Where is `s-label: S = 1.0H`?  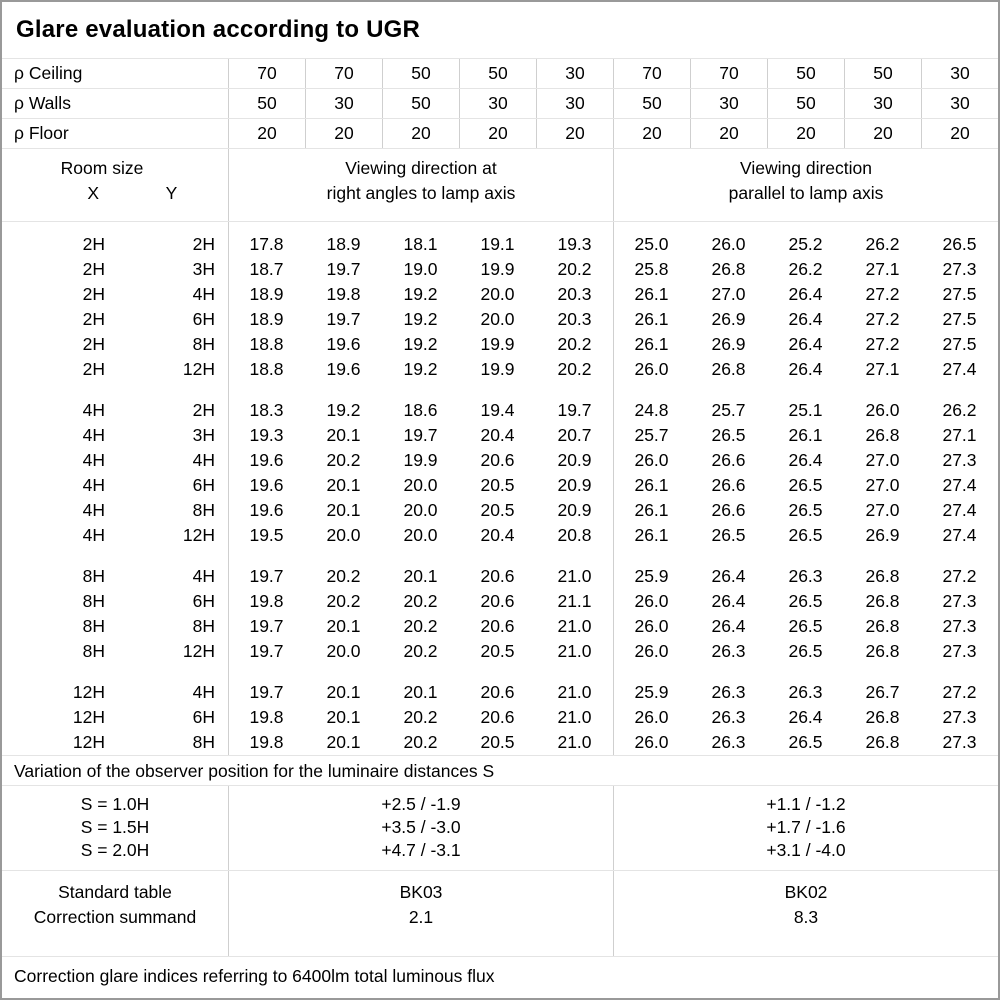 s-label: S = 1.0H is located at coordinates (115, 804).